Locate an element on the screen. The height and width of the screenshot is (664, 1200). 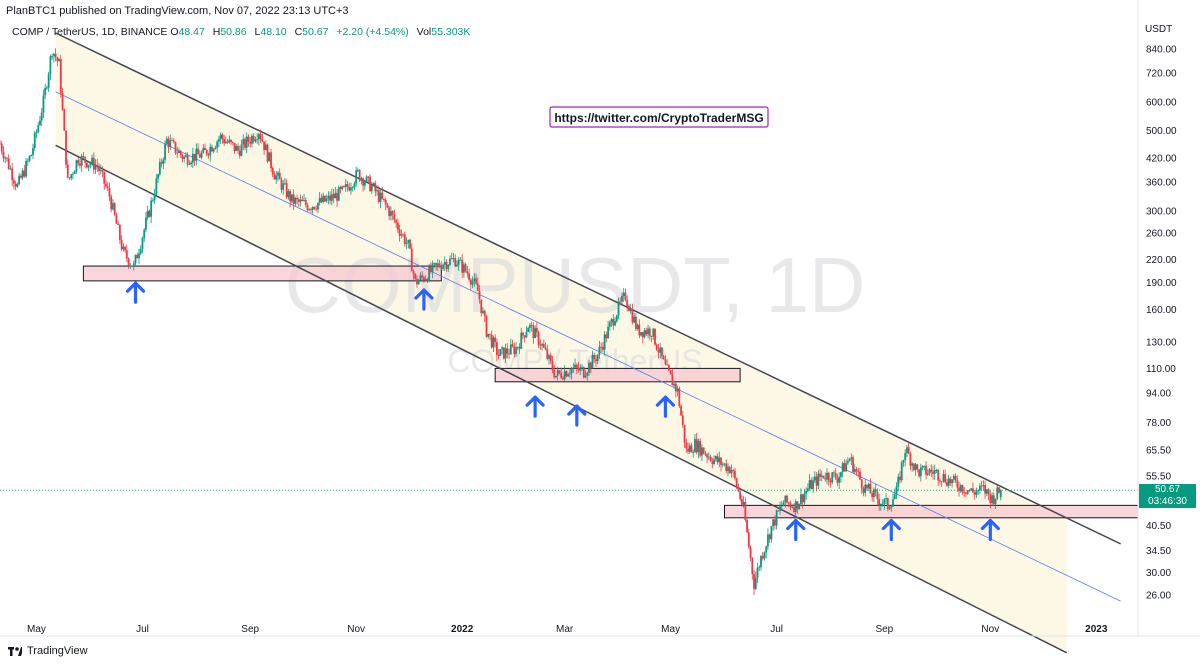
price-tick-label: 160.00 is located at coordinates (1161, 310).